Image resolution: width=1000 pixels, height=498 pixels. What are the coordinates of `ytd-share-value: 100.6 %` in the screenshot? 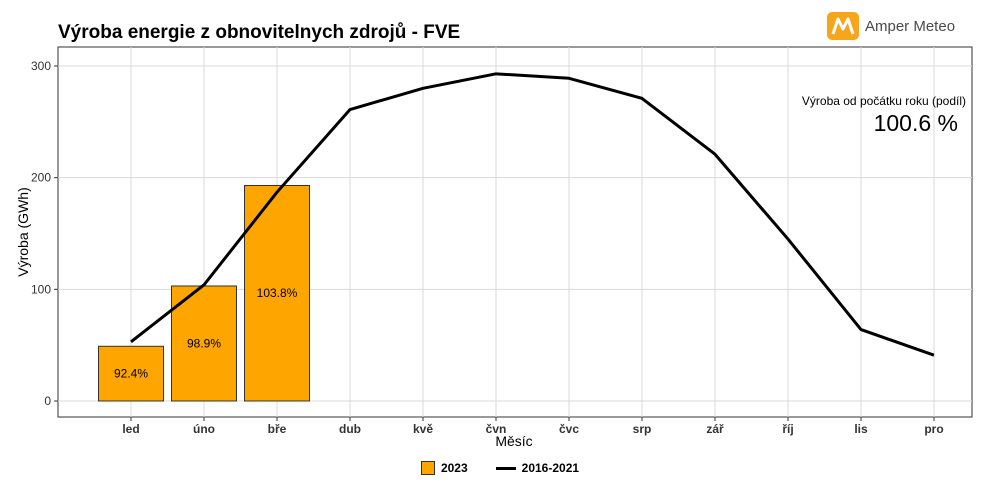 It's located at (915, 123).